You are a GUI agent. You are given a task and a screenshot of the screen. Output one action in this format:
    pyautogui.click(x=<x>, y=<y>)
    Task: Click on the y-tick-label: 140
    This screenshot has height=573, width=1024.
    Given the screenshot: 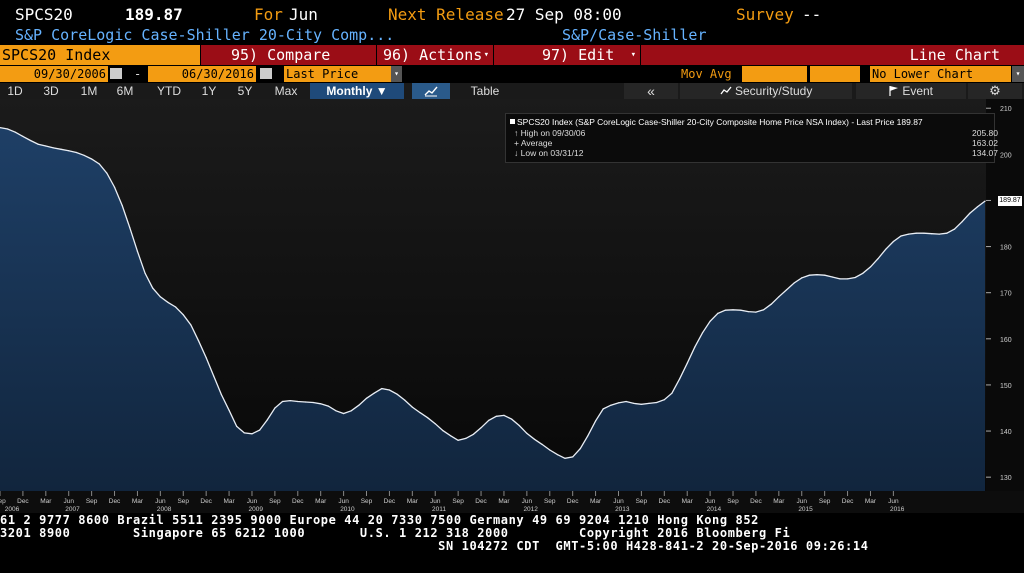 What is the action you would take?
    pyautogui.click(x=1006, y=432)
    